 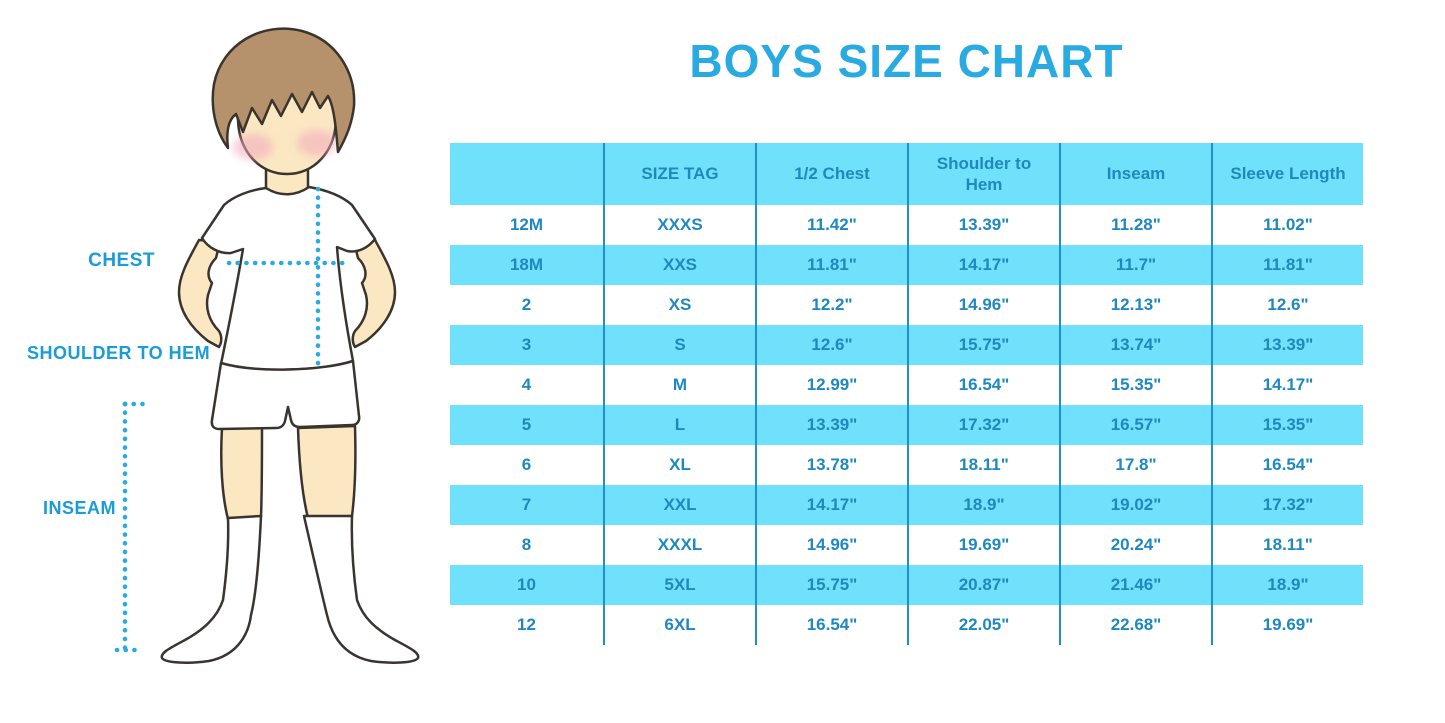 I want to click on row-label-cell: 12M, so click(x=526, y=224).